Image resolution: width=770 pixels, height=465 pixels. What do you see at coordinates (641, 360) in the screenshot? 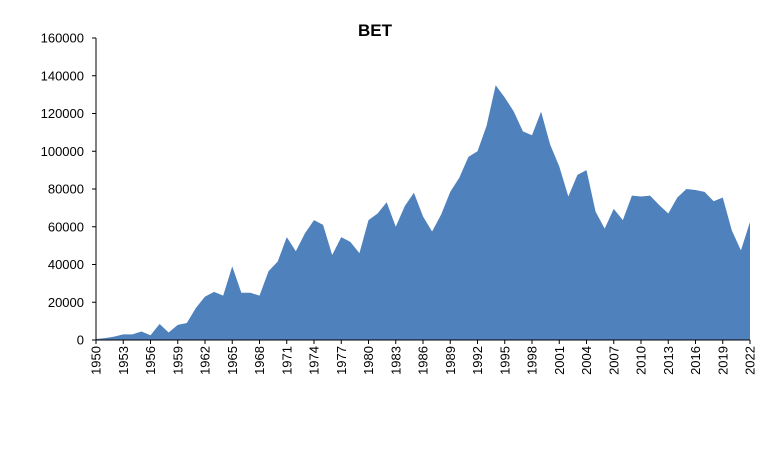
I see `x-tick-label: 2010` at bounding box center [641, 360].